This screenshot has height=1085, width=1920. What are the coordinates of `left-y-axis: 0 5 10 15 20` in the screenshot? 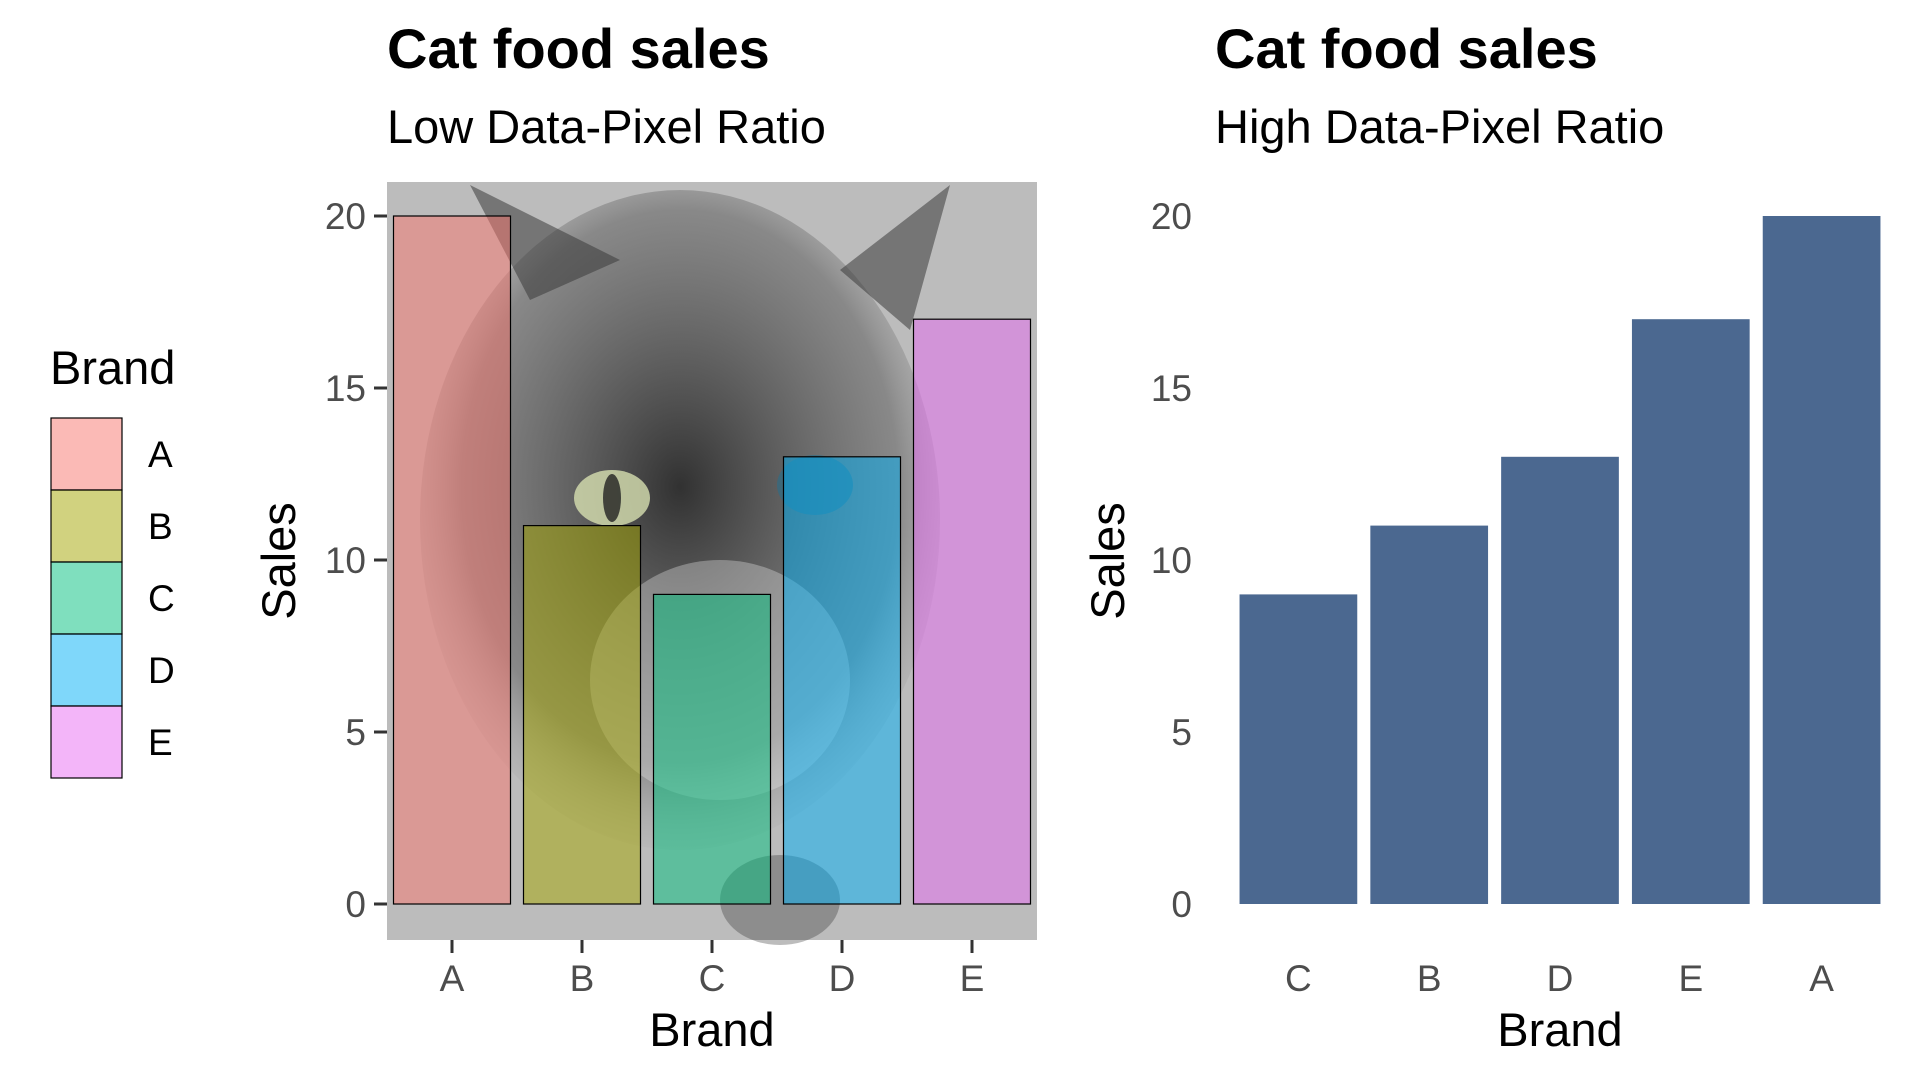 It's located at (356, 560).